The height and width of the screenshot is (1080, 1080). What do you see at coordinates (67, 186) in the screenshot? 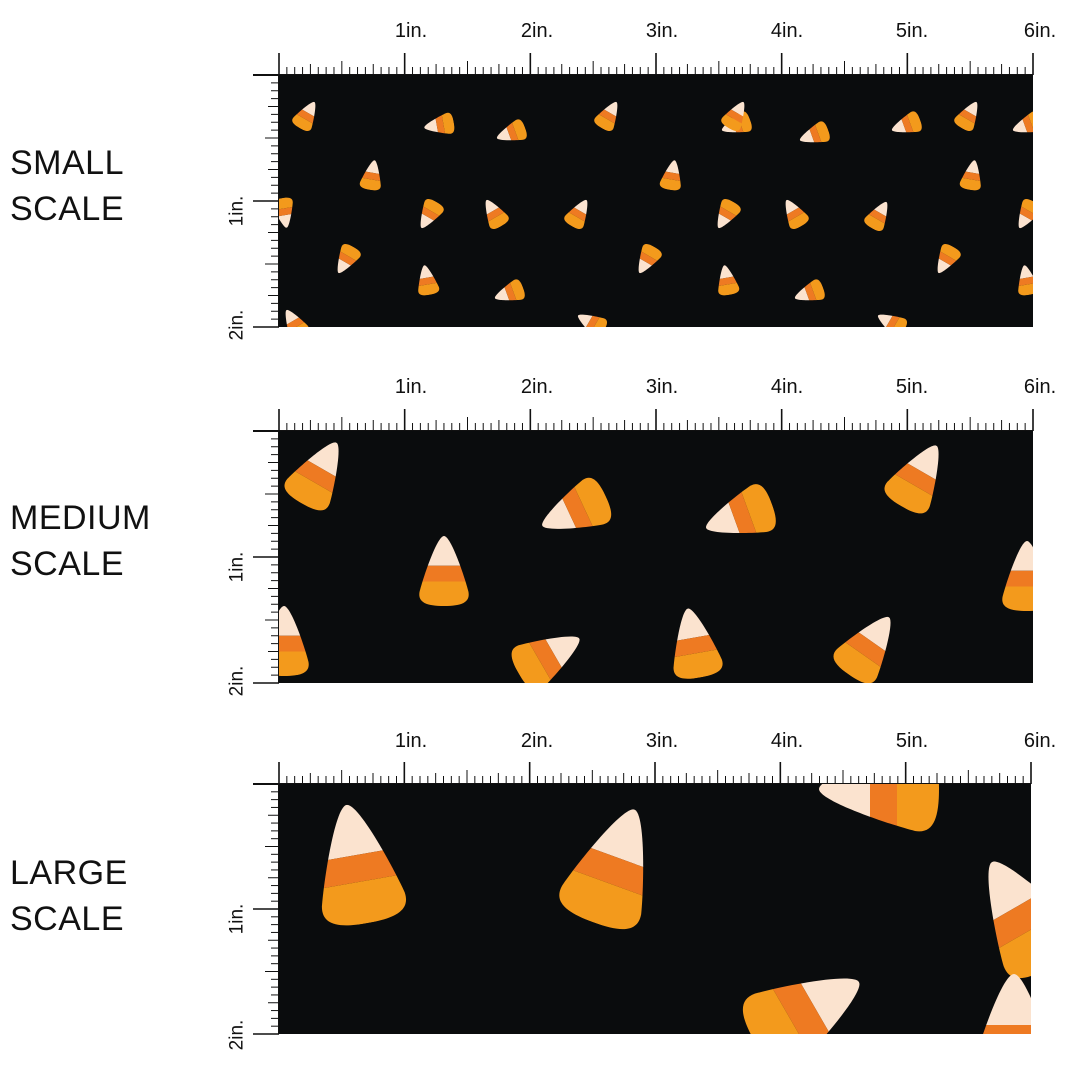
I see `small-scale-label: SMALL SCALE` at bounding box center [67, 186].